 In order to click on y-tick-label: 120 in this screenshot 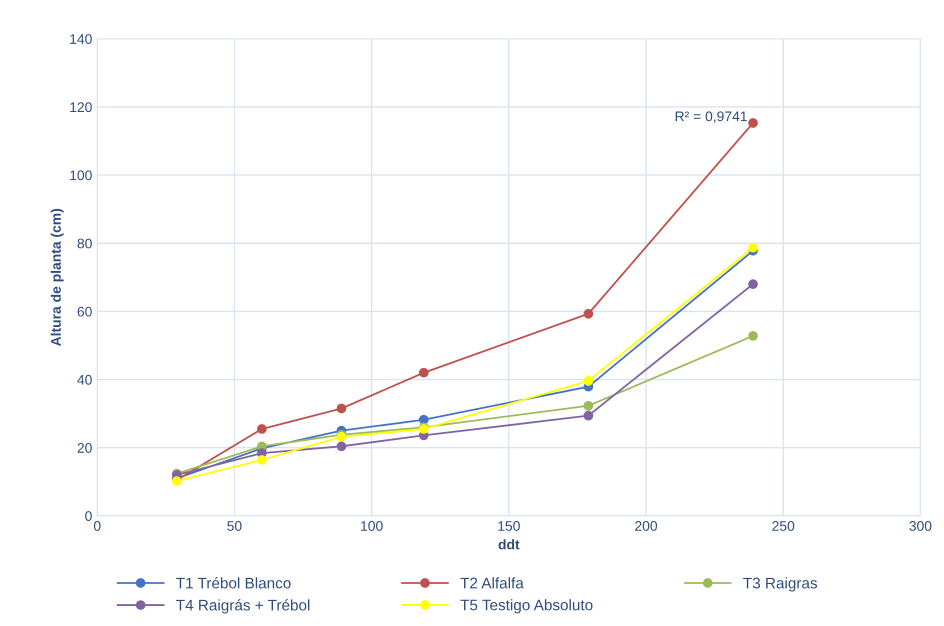, I will do `click(81, 107)`.